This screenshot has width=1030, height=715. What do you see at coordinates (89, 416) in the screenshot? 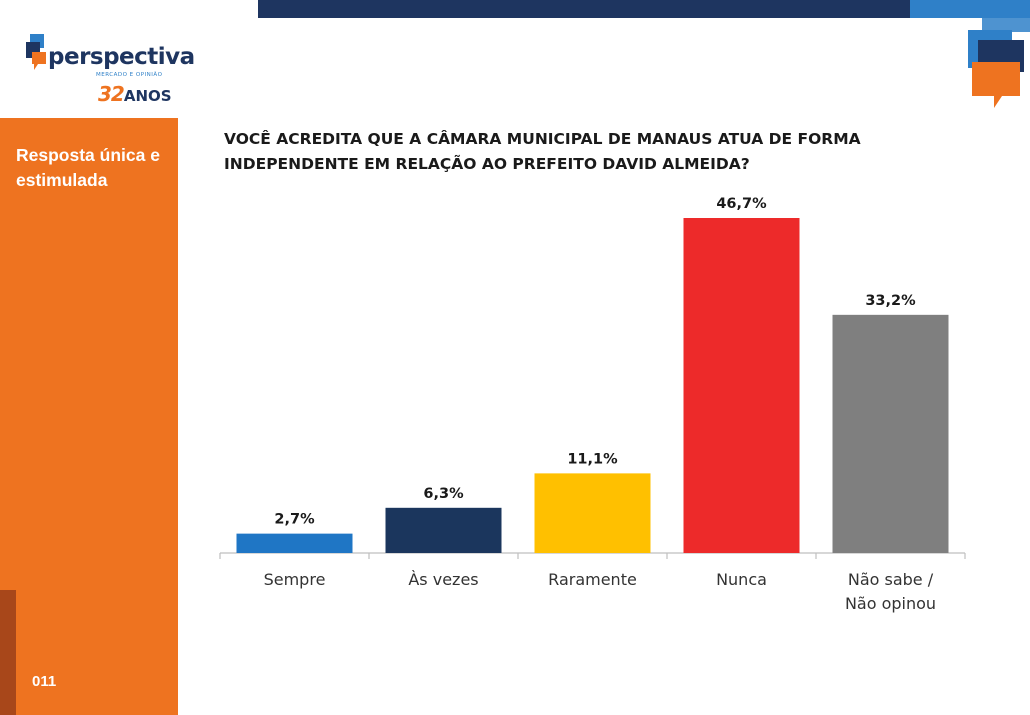
I see `sidebar-panel: Resposta única e estimulada 011` at bounding box center [89, 416].